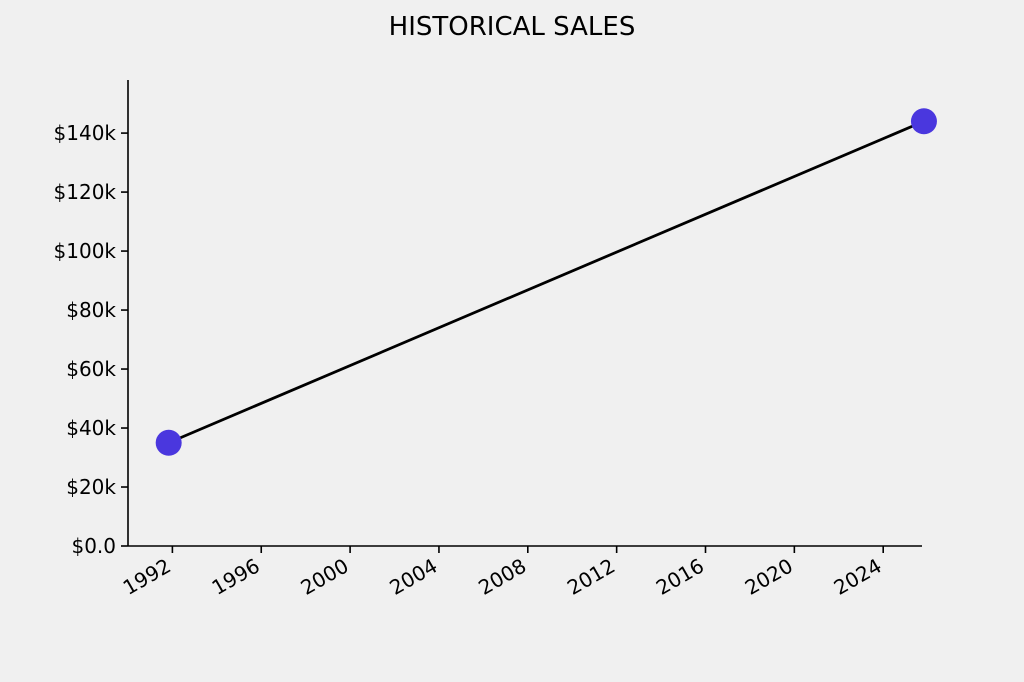 The width and height of the screenshot is (1024, 682). Describe the element at coordinates (236, 577) in the screenshot. I see `x-tick-label: 1996` at that location.